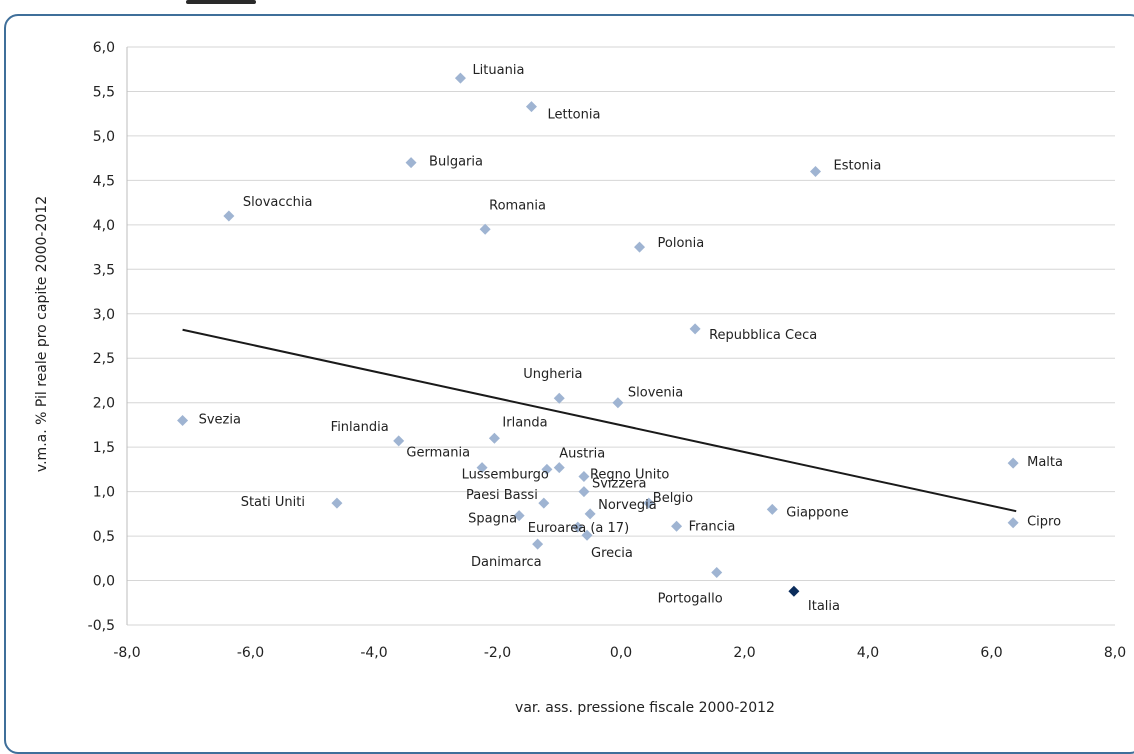 The image size is (1134, 754). What do you see at coordinates (1045, 462) in the screenshot?
I see `point-label: Malta` at bounding box center [1045, 462].